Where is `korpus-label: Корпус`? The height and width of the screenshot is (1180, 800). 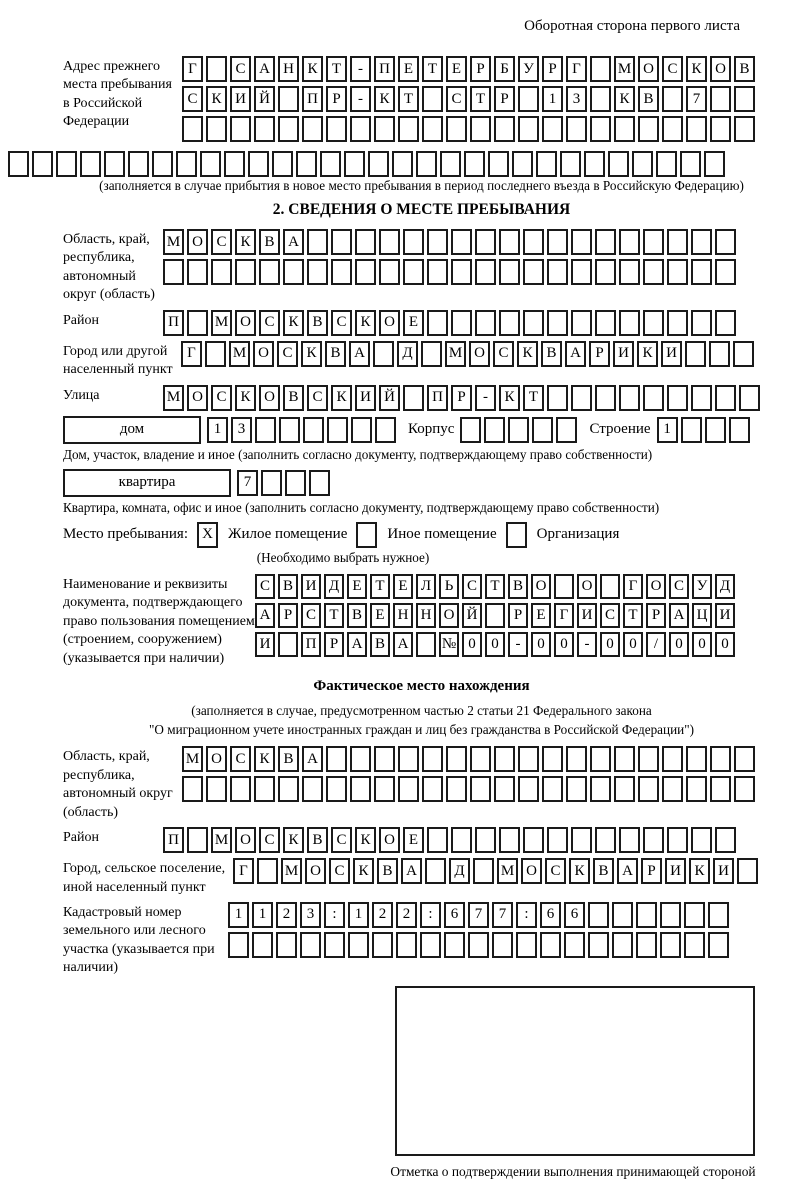
korpus-label: Корпус is located at coordinates (431, 429).